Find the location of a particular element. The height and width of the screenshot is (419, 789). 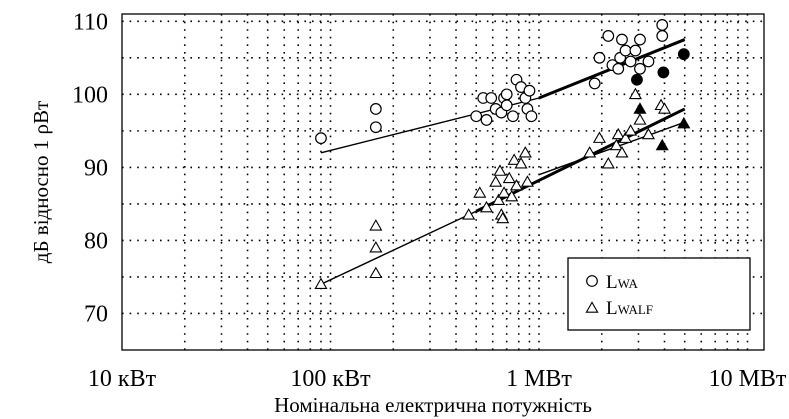

y-tick-label: 90 is located at coordinates (96, 168).